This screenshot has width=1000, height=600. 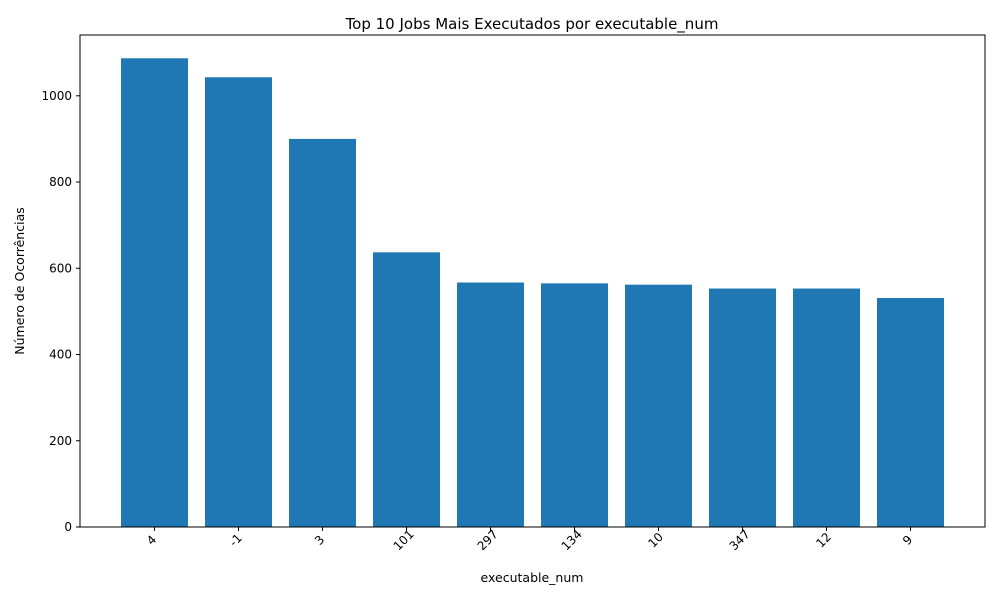 What do you see at coordinates (151, 540) in the screenshot?
I see `x-tick-label: 4` at bounding box center [151, 540].